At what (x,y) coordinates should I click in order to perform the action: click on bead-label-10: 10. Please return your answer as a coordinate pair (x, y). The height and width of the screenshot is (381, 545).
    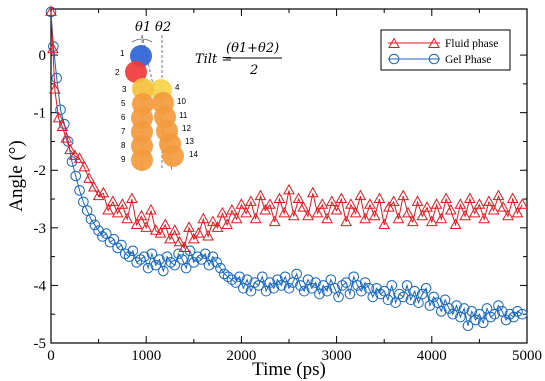
    Looking at the image, I should click on (181, 101).